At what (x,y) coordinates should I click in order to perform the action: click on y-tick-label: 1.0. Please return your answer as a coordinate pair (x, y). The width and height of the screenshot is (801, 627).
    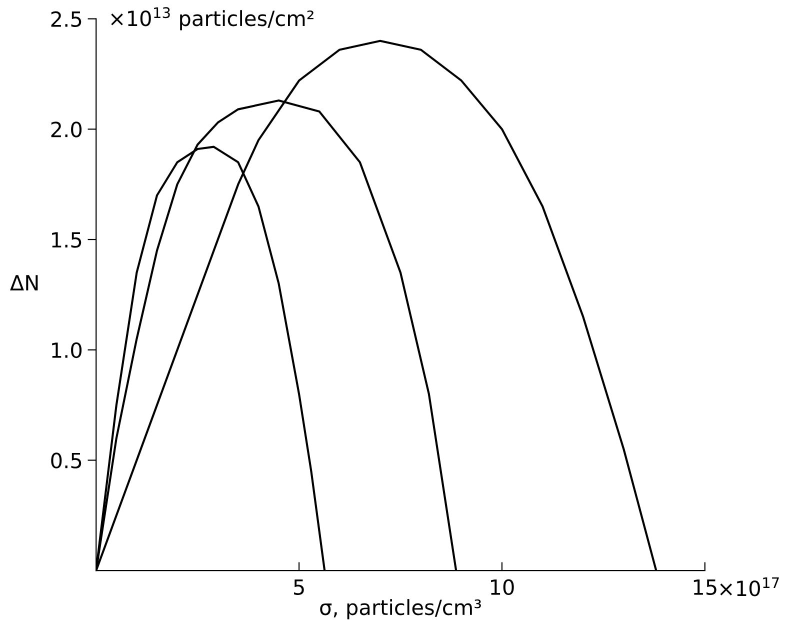
    Looking at the image, I should click on (67, 350).